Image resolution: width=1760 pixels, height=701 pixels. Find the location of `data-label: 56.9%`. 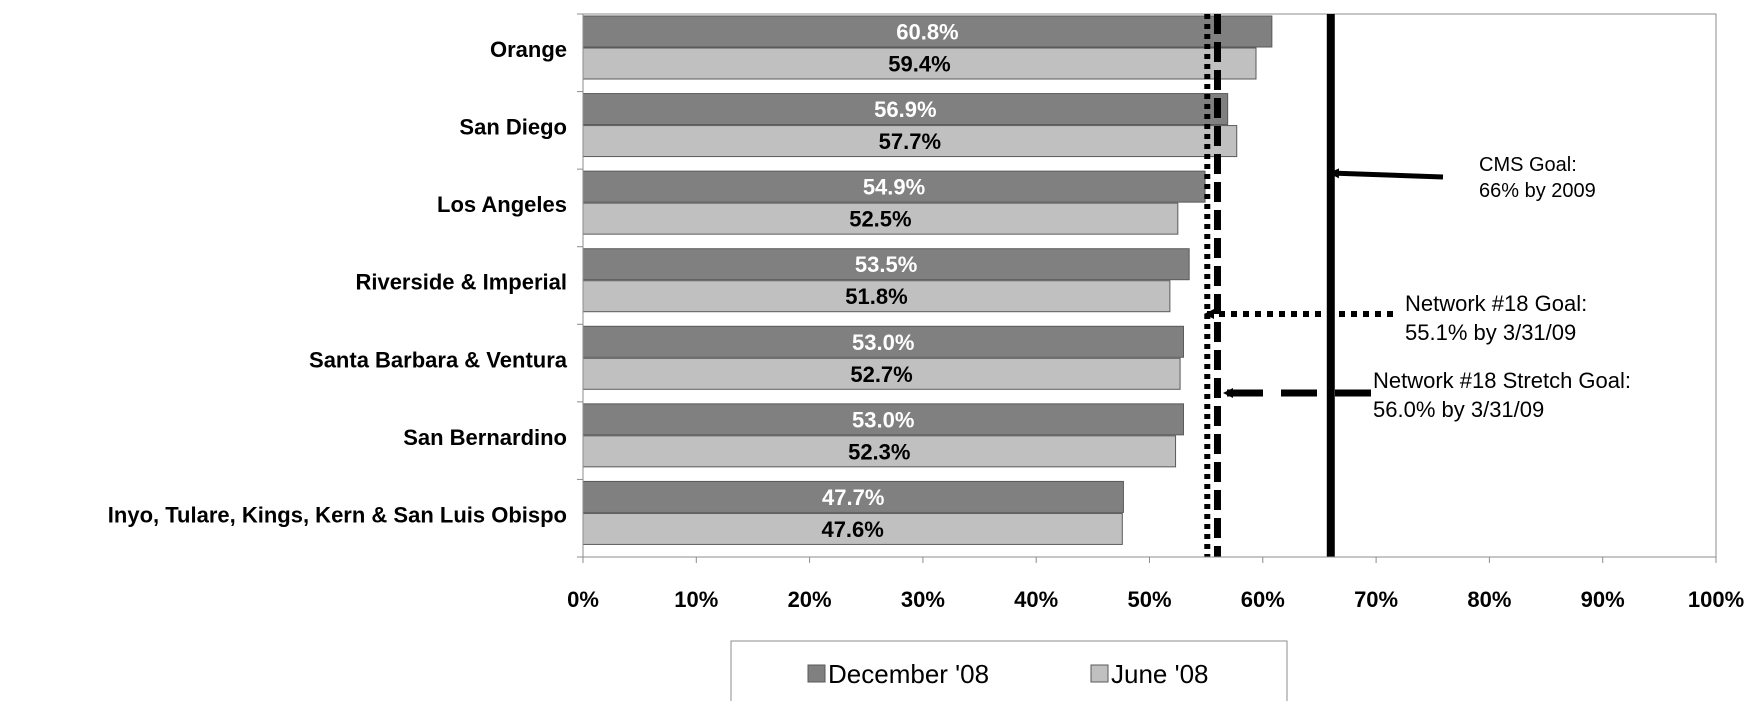

data-label: 56.9% is located at coordinates (905, 109).